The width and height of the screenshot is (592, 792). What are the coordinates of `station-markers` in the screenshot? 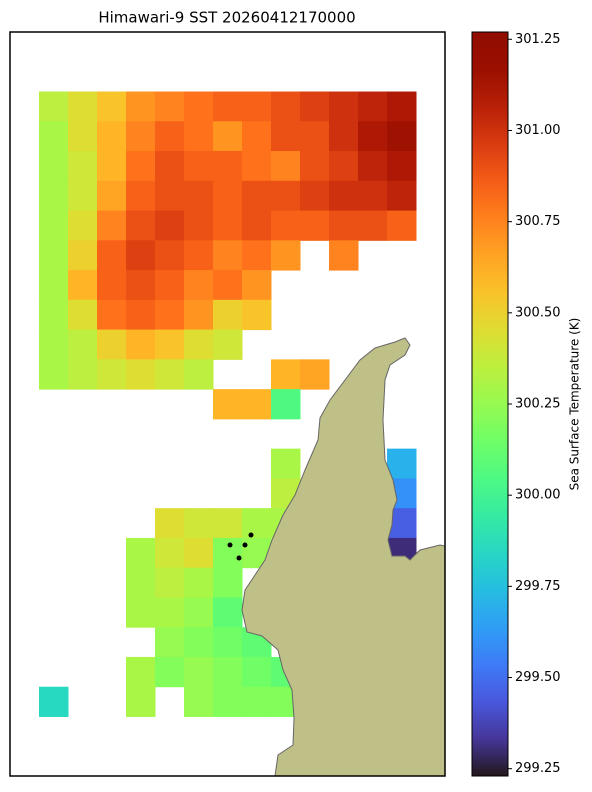 It's located at (240, 546).